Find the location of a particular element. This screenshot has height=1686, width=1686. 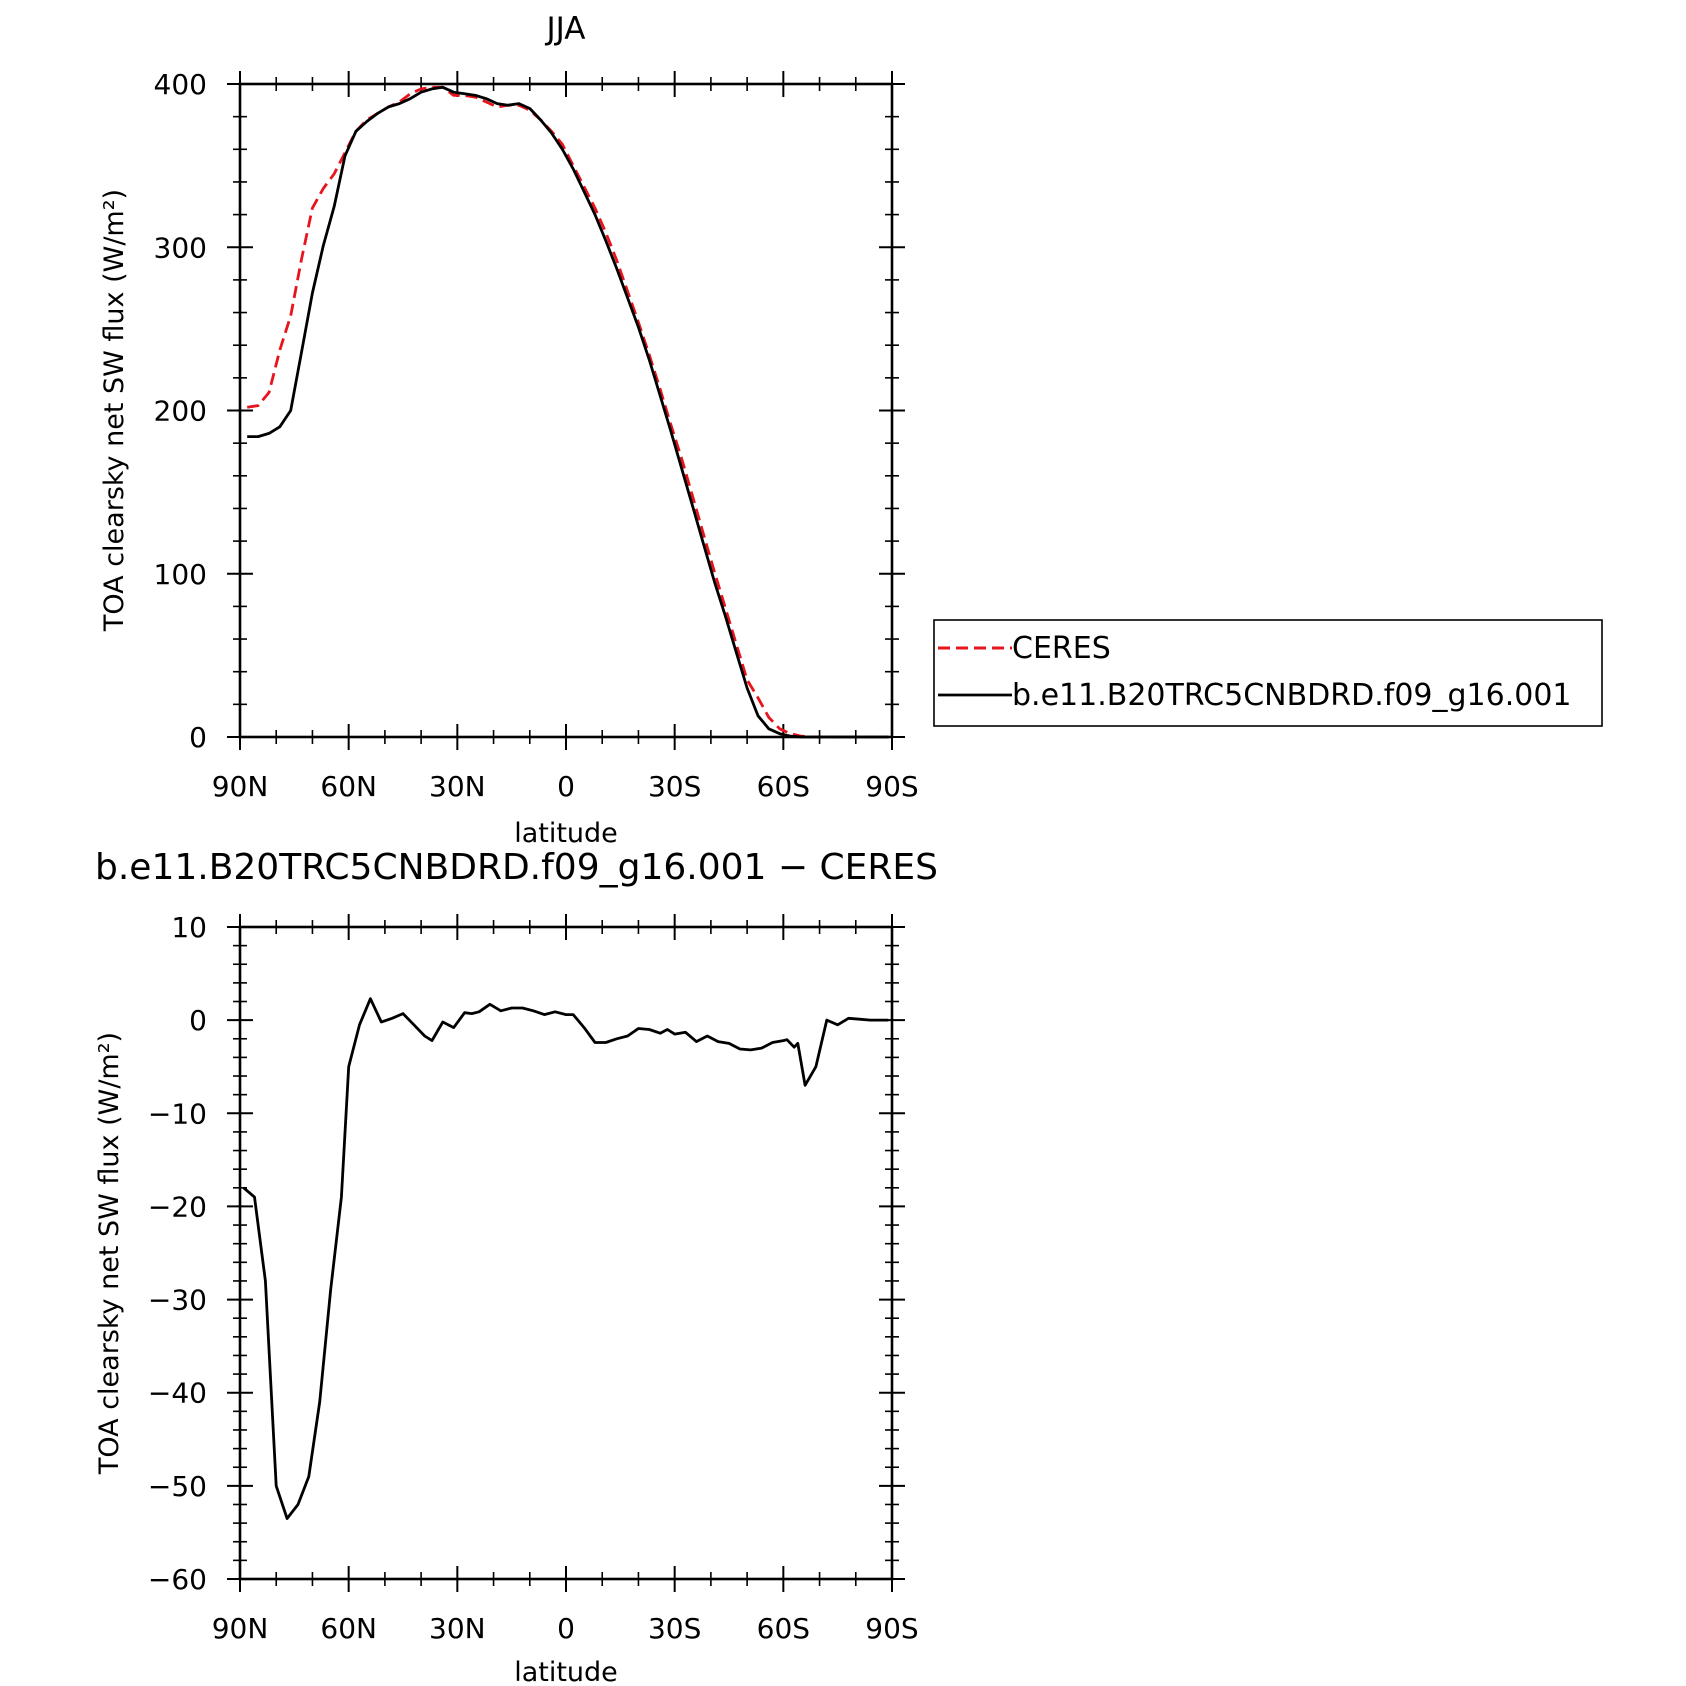

top-x-tick-label: 90S is located at coordinates (891, 786).